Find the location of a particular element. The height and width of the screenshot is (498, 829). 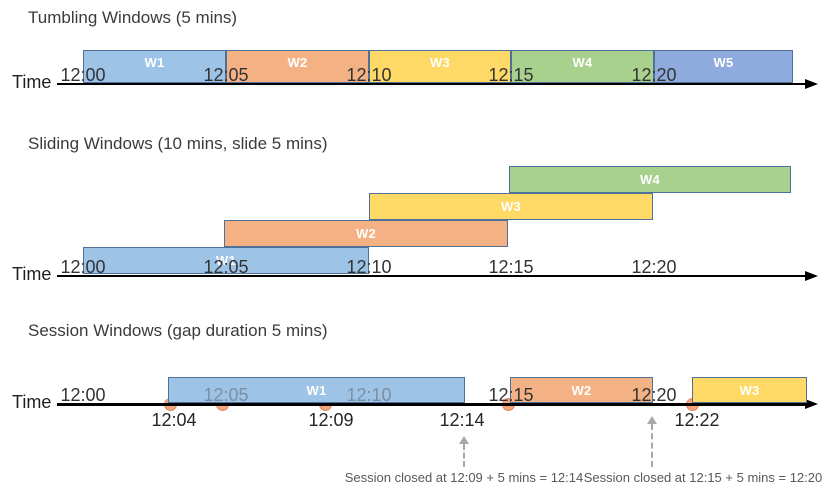

event-time-label: 12:09 is located at coordinates (331, 420).